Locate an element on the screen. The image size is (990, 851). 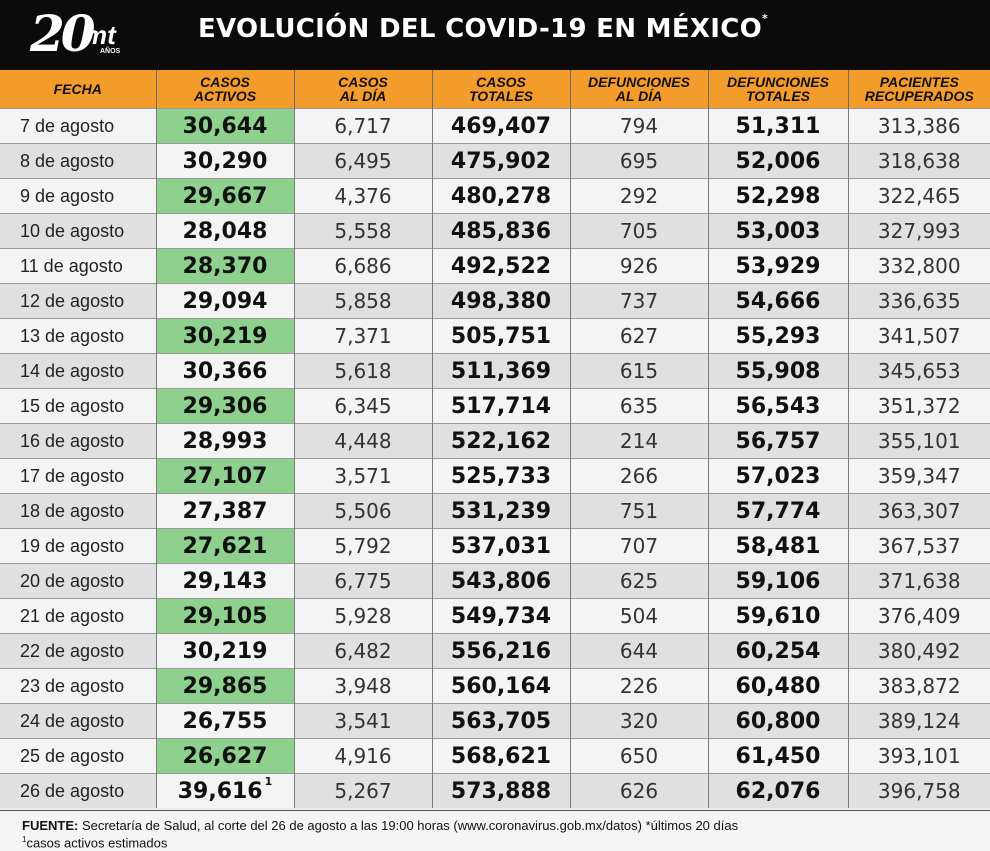
daily-cases-cell: 5,618 is located at coordinates (362, 371).